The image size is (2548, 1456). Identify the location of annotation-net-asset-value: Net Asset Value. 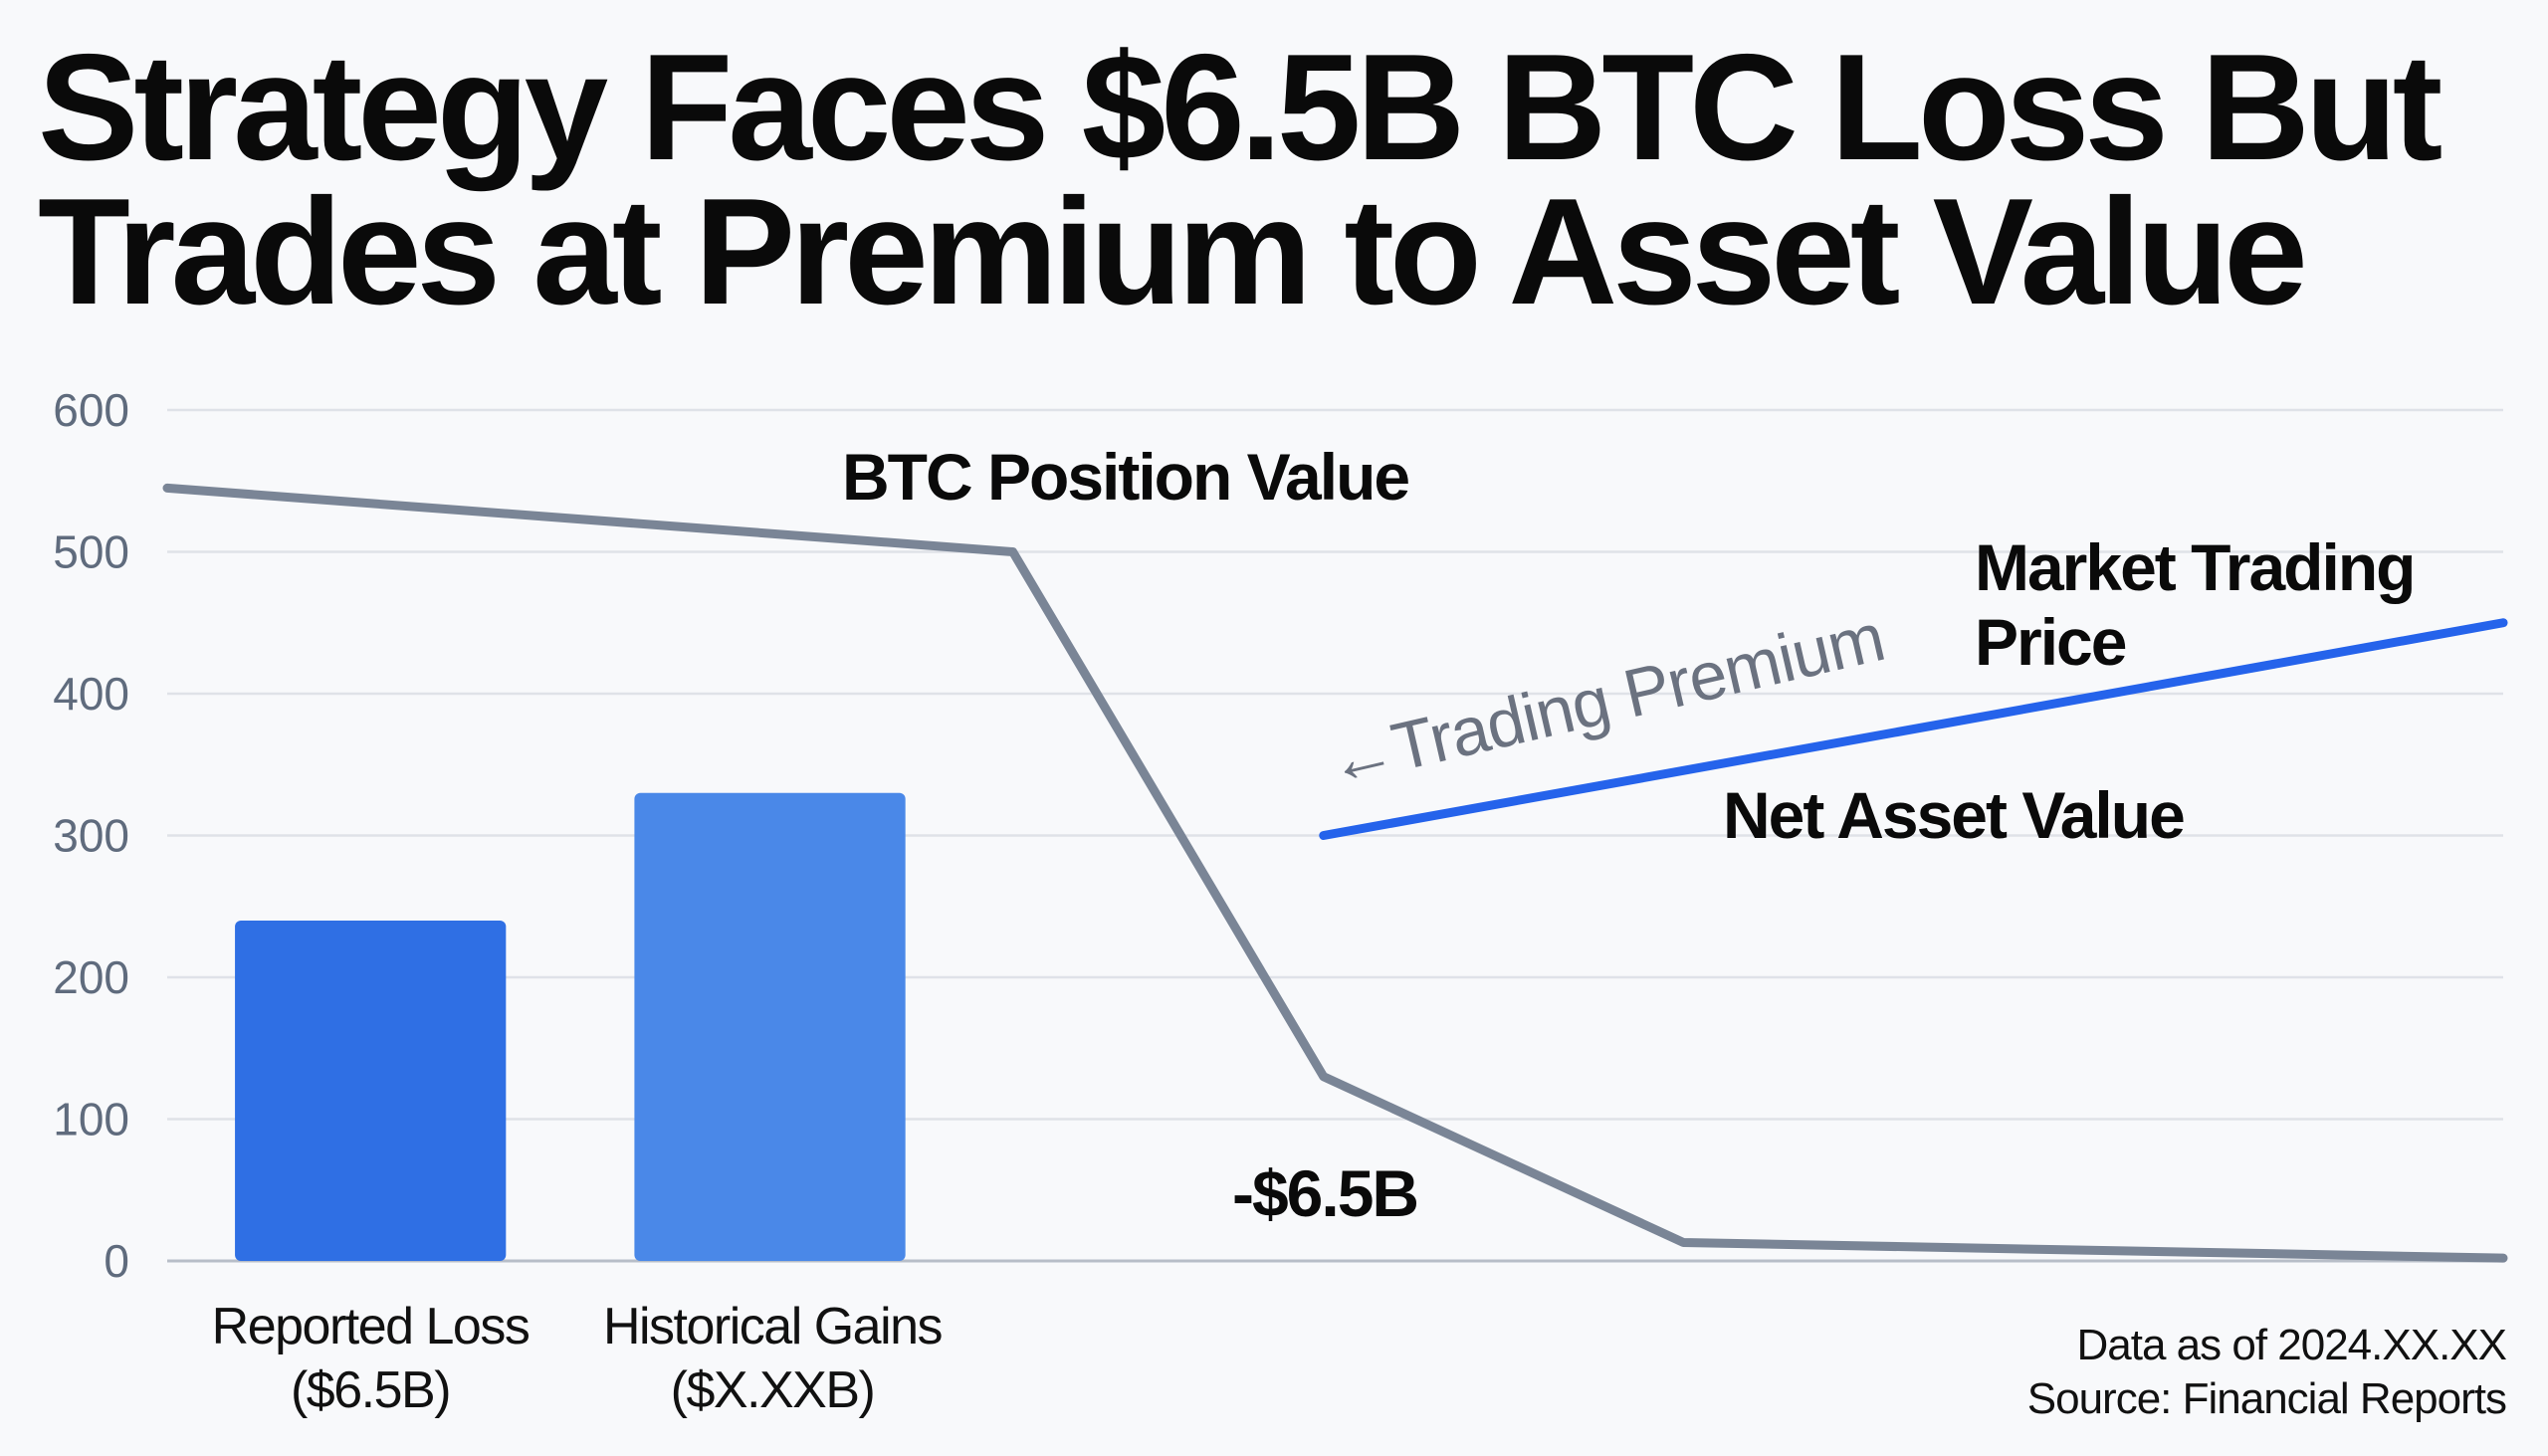
(1953, 815).